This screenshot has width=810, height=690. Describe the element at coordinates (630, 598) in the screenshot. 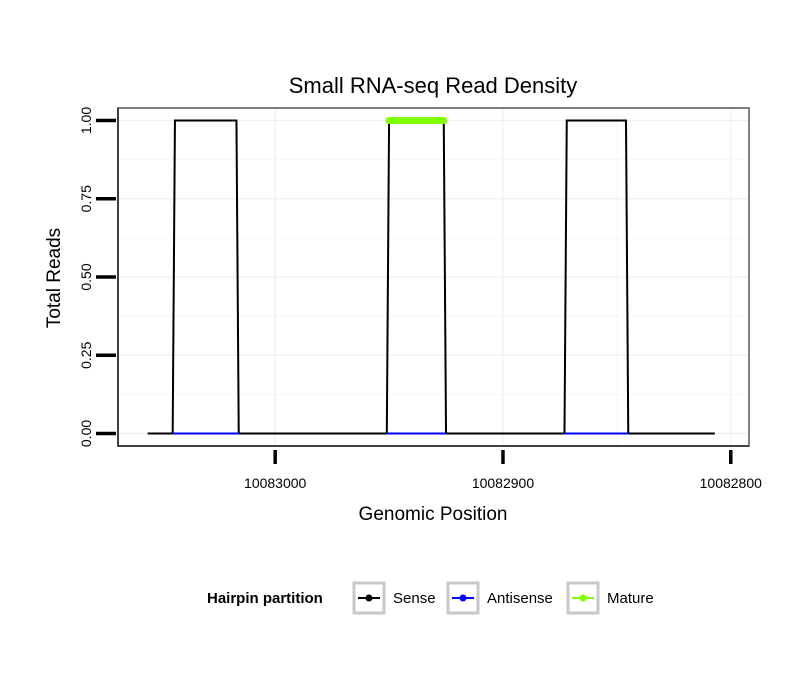

I see `legend-key-mature-label: Mature` at that location.